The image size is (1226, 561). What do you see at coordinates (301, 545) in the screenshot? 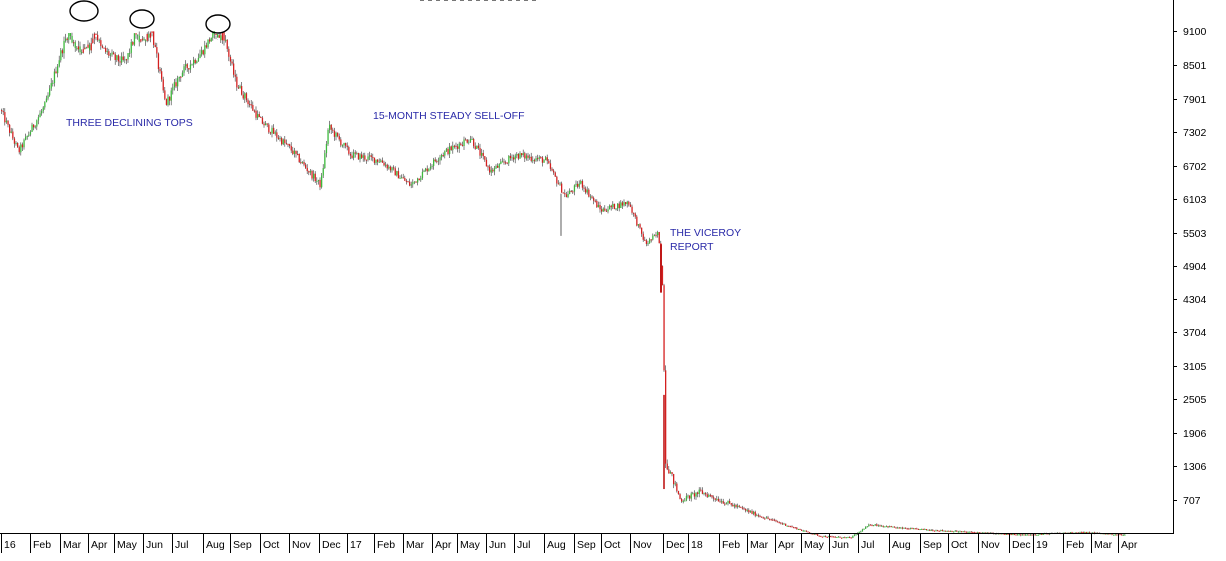
I see `x-tick-label: Nov` at bounding box center [301, 545].